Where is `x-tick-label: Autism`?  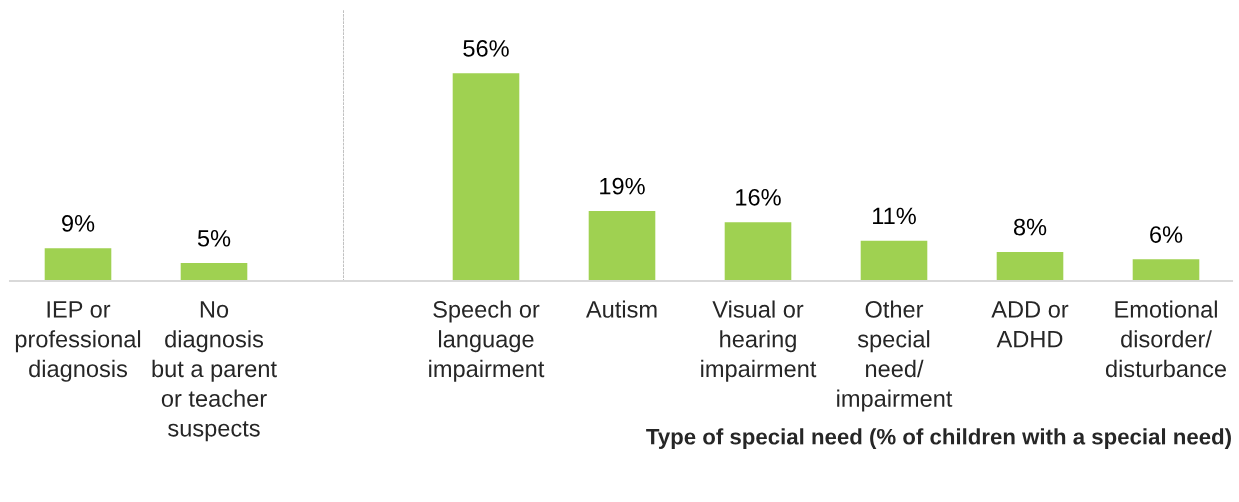 x-tick-label: Autism is located at coordinates (621, 309).